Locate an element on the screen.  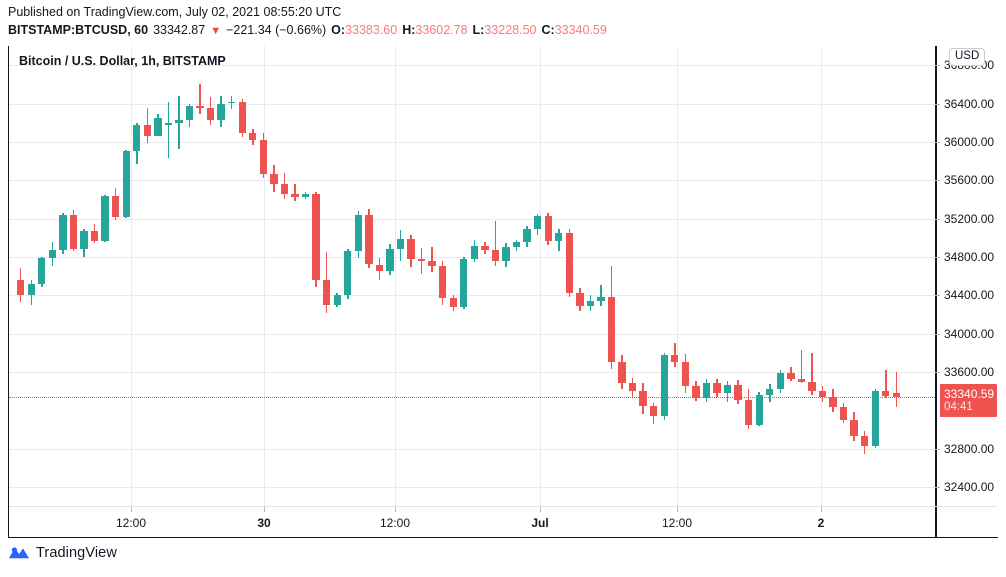
close-value: 33340.59 is located at coordinates (580, 30).